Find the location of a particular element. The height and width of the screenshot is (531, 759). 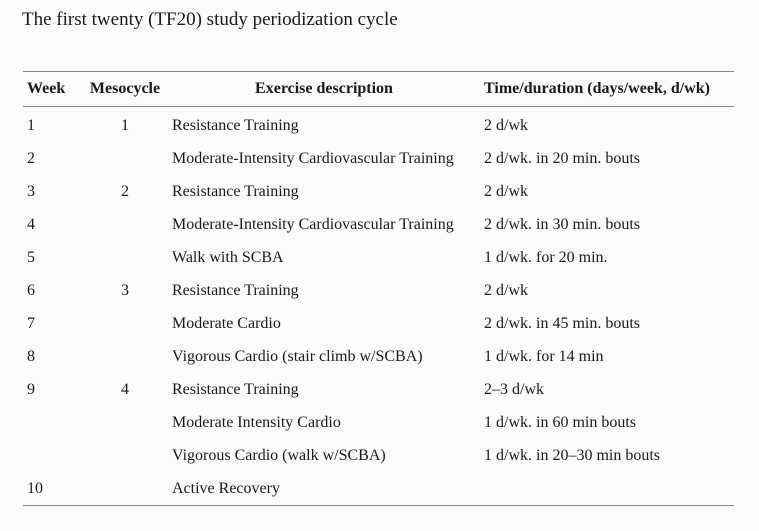

cell-time: 1 d/wk. in 60 min bouts is located at coordinates (560, 422).